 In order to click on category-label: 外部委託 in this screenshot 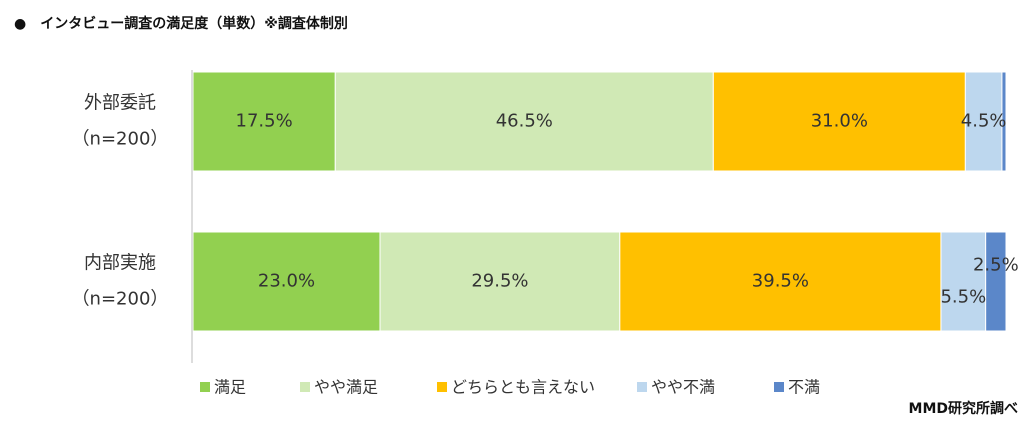, I will do `click(120, 103)`.